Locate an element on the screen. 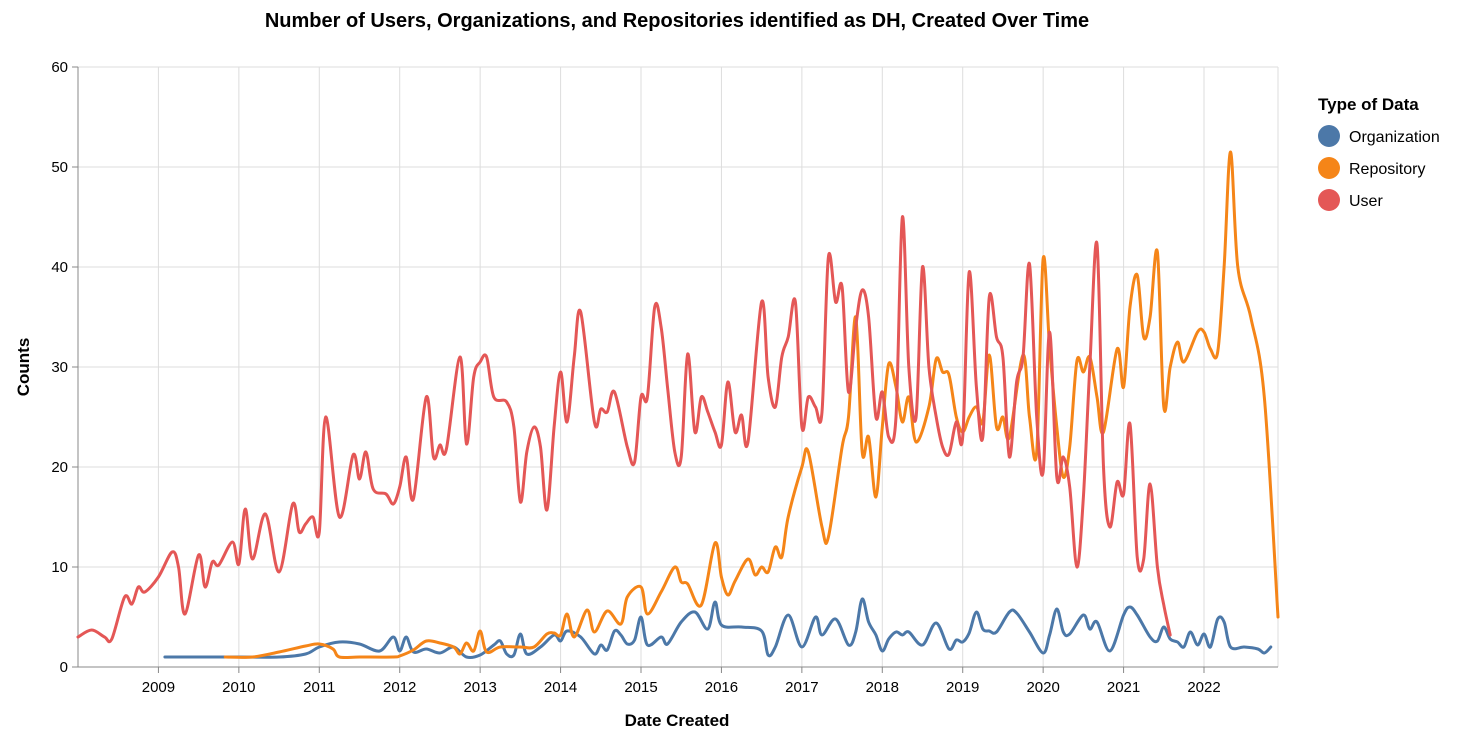 This screenshot has height=740, width=1474. legend-label-organization: Organization is located at coordinates (1394, 137).